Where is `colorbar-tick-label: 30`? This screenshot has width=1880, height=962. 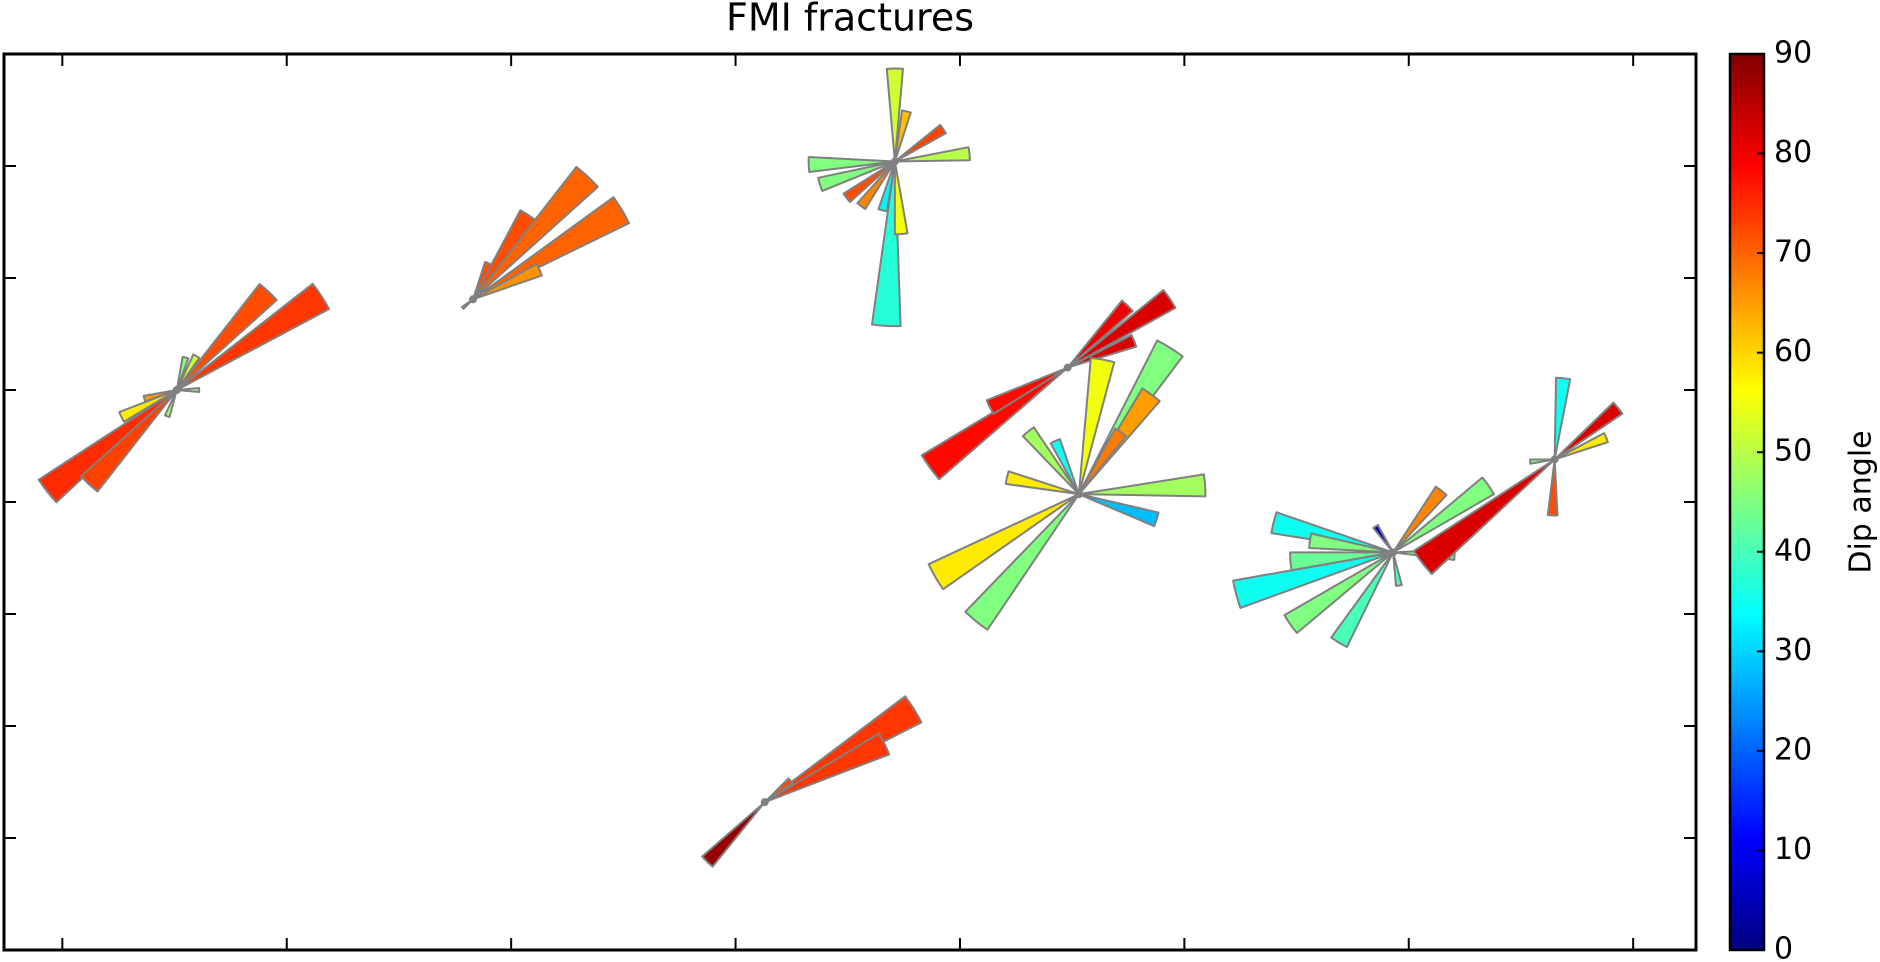 colorbar-tick-label: 30 is located at coordinates (1793, 650).